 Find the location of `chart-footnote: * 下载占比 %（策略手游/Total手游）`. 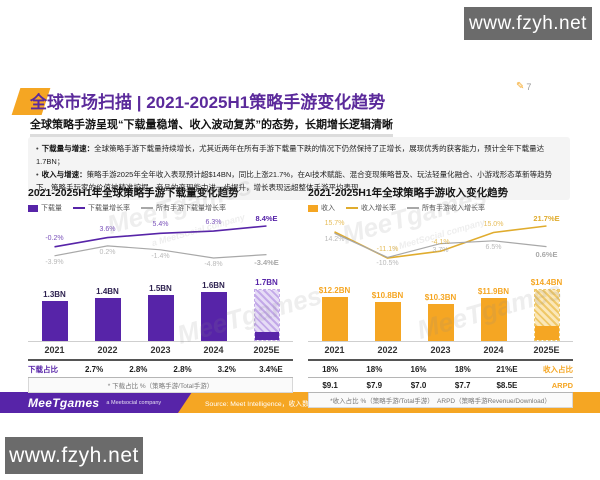

chart-footnote: * 下载占比 %（策略手游/Total手游） is located at coordinates (160, 385).